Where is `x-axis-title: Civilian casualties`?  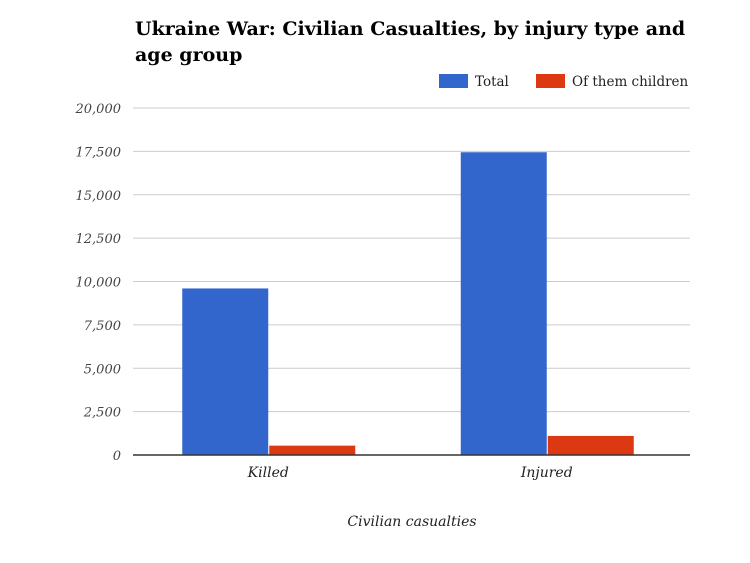 x-axis-title: Civilian casualties is located at coordinates (411, 522).